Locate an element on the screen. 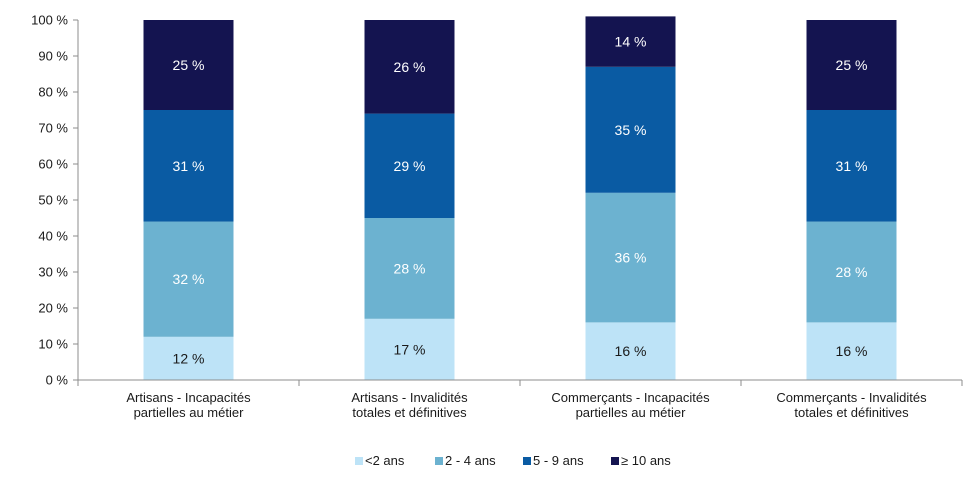 Image resolution: width=964 pixels, height=478 pixels. data-label: 26 % is located at coordinates (410, 67).